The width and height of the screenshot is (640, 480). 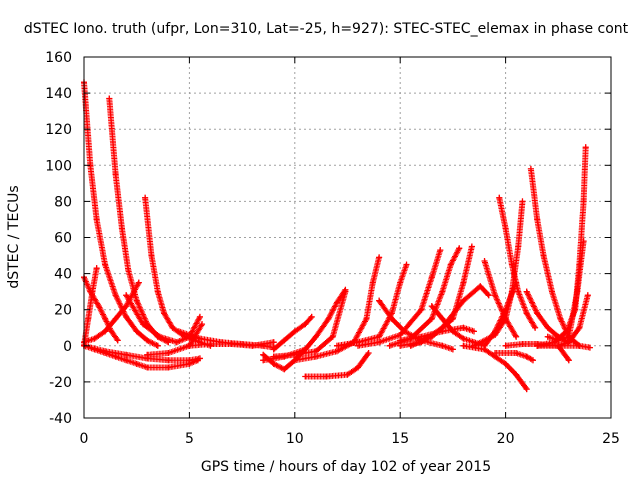 I want to click on y-tick-label: 100, so click(x=58, y=166).